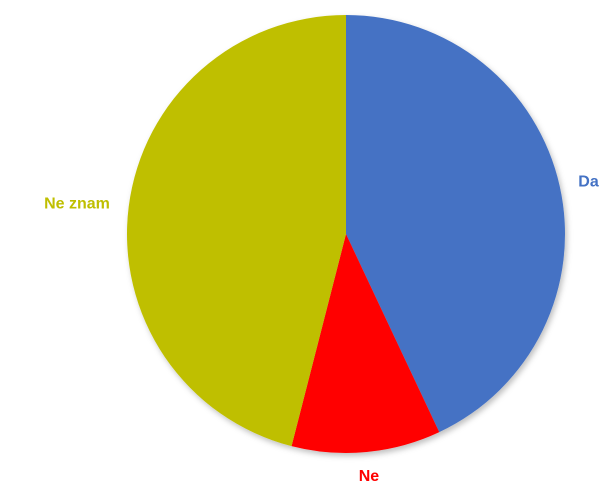 The height and width of the screenshot is (491, 609). What do you see at coordinates (365, 343) in the screenshot?
I see `pie-slice` at bounding box center [365, 343].